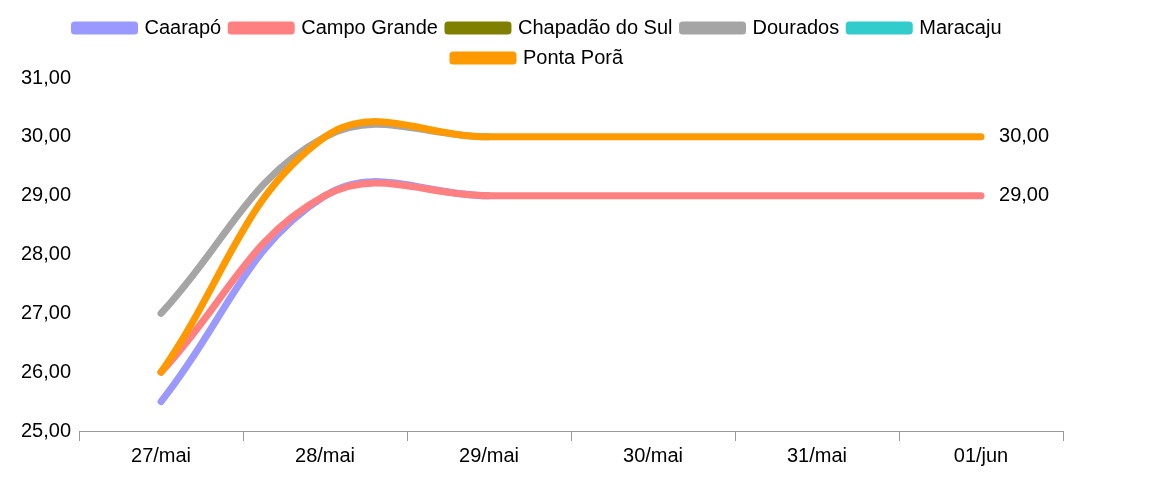 This screenshot has height=485, width=1157. What do you see at coordinates (46, 370) in the screenshot?
I see `y-tick-label: 26,00` at bounding box center [46, 370].